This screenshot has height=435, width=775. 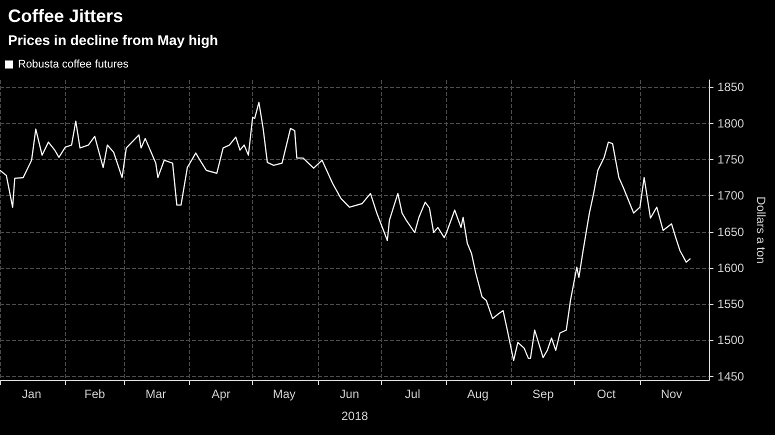 I want to click on y-tick-label: 1850, so click(x=730, y=87).